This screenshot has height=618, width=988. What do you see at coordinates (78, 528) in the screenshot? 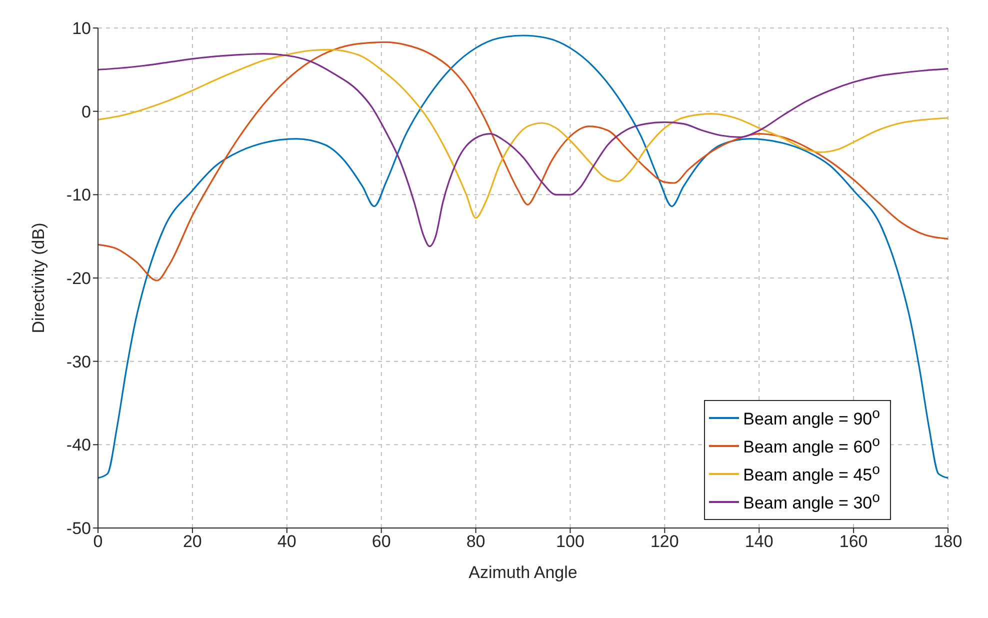
I see `y-tick-label: -50` at bounding box center [78, 528].